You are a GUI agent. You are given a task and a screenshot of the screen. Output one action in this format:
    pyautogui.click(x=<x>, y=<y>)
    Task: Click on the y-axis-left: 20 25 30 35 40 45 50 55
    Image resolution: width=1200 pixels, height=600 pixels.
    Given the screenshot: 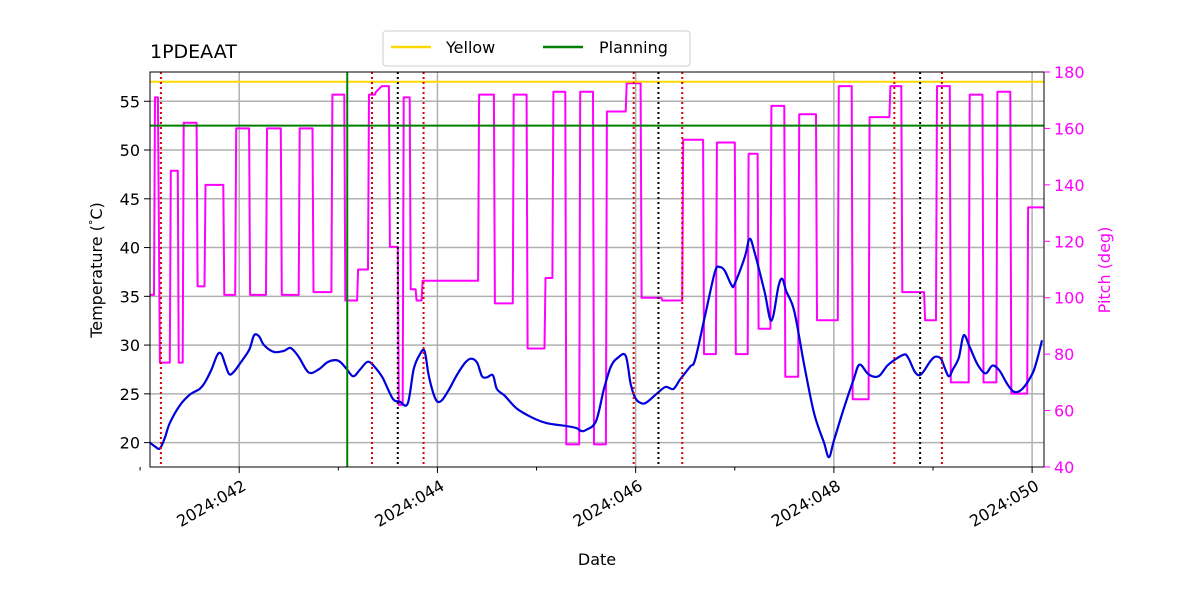 What is the action you would take?
    pyautogui.click(x=135, y=272)
    